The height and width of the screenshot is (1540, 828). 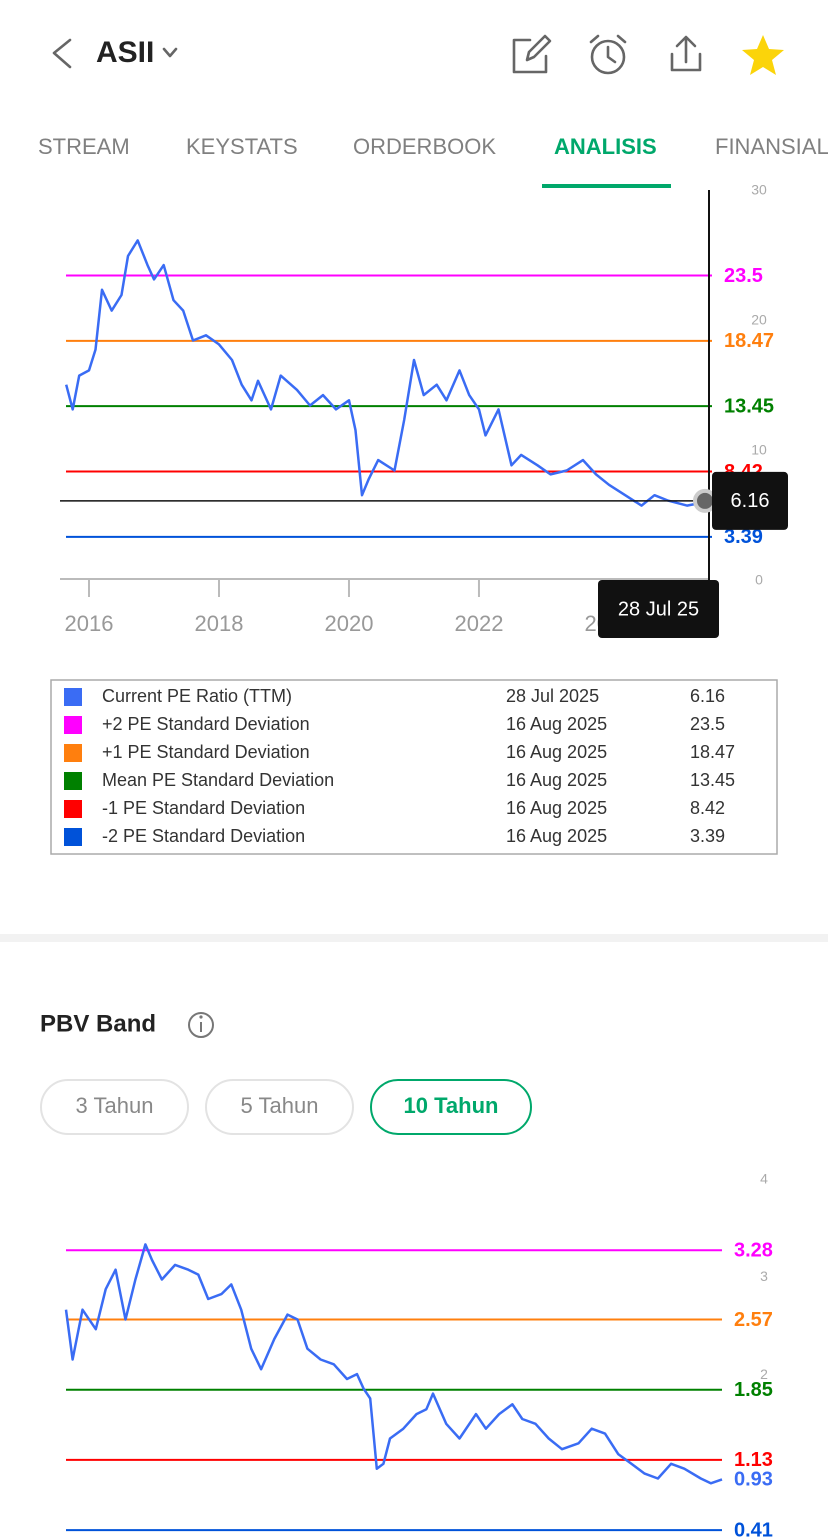 I want to click on value-tooltip, so click(x=750, y=500).